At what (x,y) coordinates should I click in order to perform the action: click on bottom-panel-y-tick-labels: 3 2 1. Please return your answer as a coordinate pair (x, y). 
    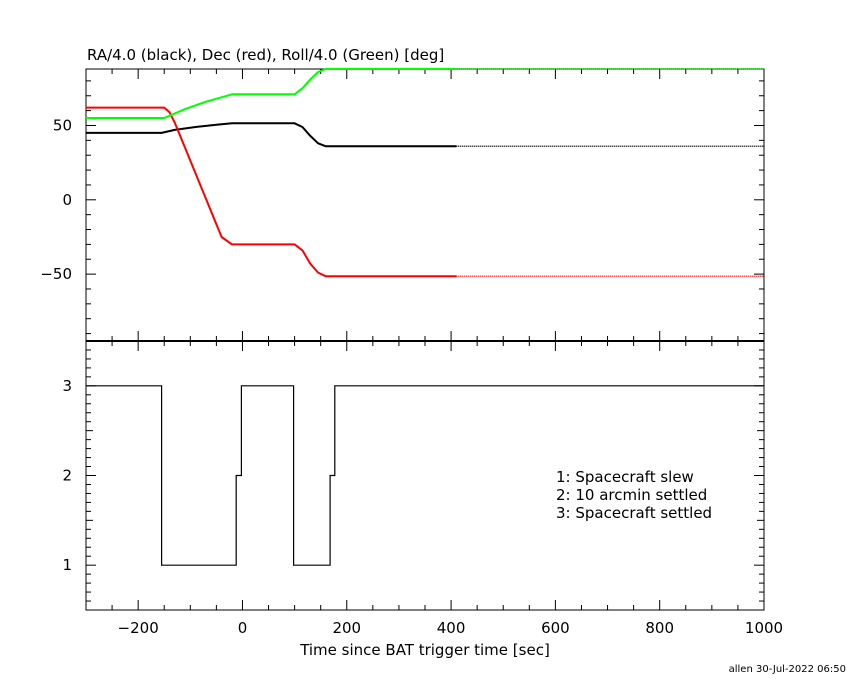
    Looking at the image, I should click on (67, 475).